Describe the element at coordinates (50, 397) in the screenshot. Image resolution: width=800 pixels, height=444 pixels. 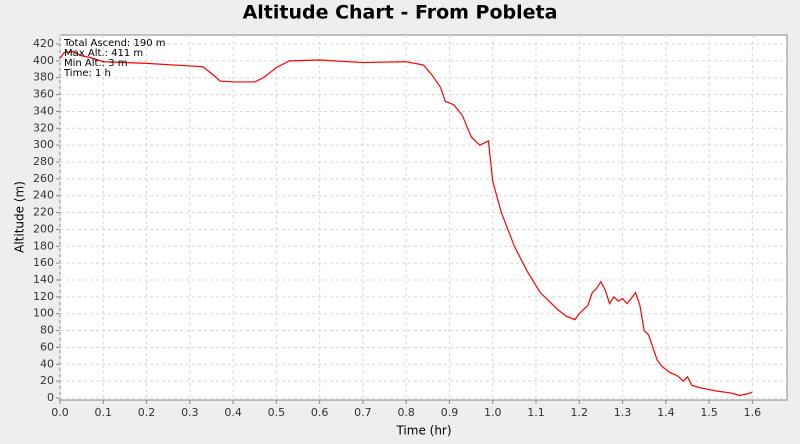
I see `y-tick-label: 0` at that location.